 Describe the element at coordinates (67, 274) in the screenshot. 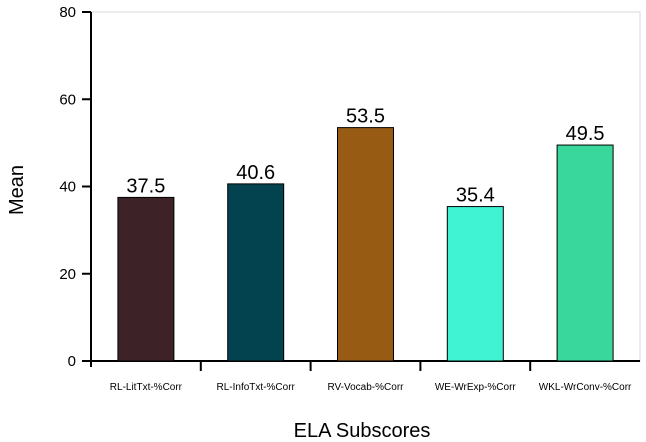

I see `y-tick-label: 20` at that location.